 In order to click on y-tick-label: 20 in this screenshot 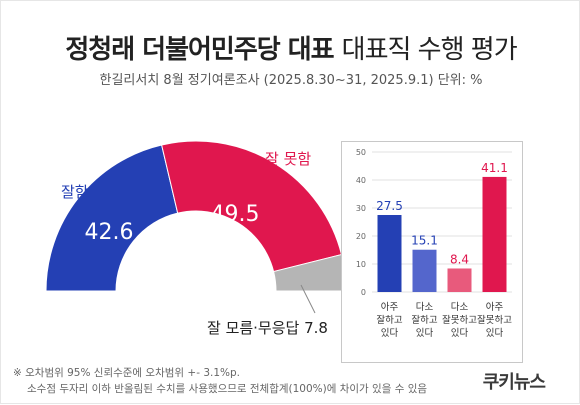, I will do `click(361, 236)`.